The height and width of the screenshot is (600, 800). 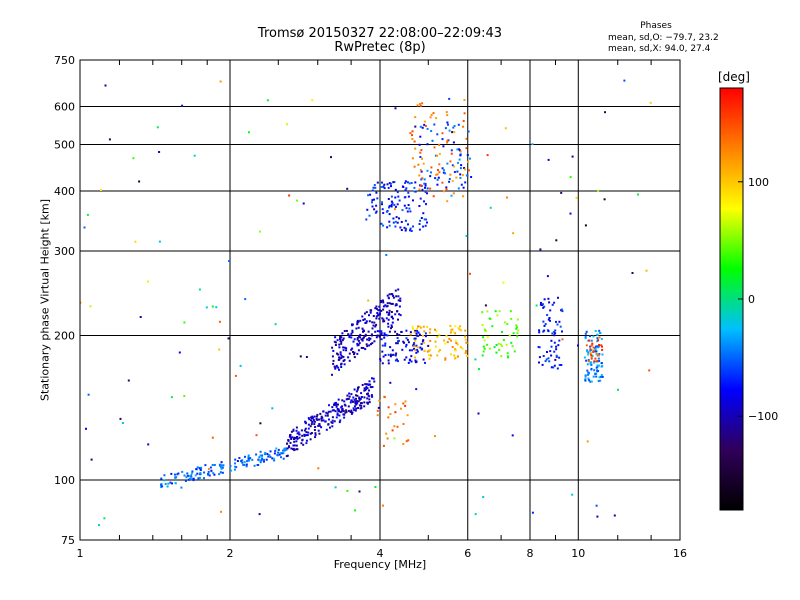 What do you see at coordinates (578, 553) in the screenshot?
I see `x-tick-label: 10` at bounding box center [578, 553].